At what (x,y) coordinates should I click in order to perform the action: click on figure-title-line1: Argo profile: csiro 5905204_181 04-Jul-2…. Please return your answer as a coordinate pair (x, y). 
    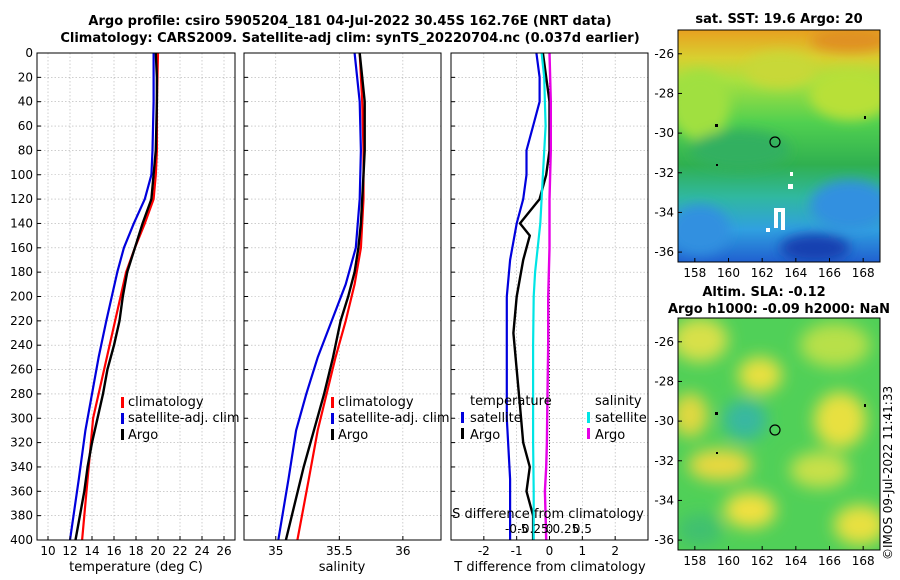
    Looking at the image, I should click on (350, 21).